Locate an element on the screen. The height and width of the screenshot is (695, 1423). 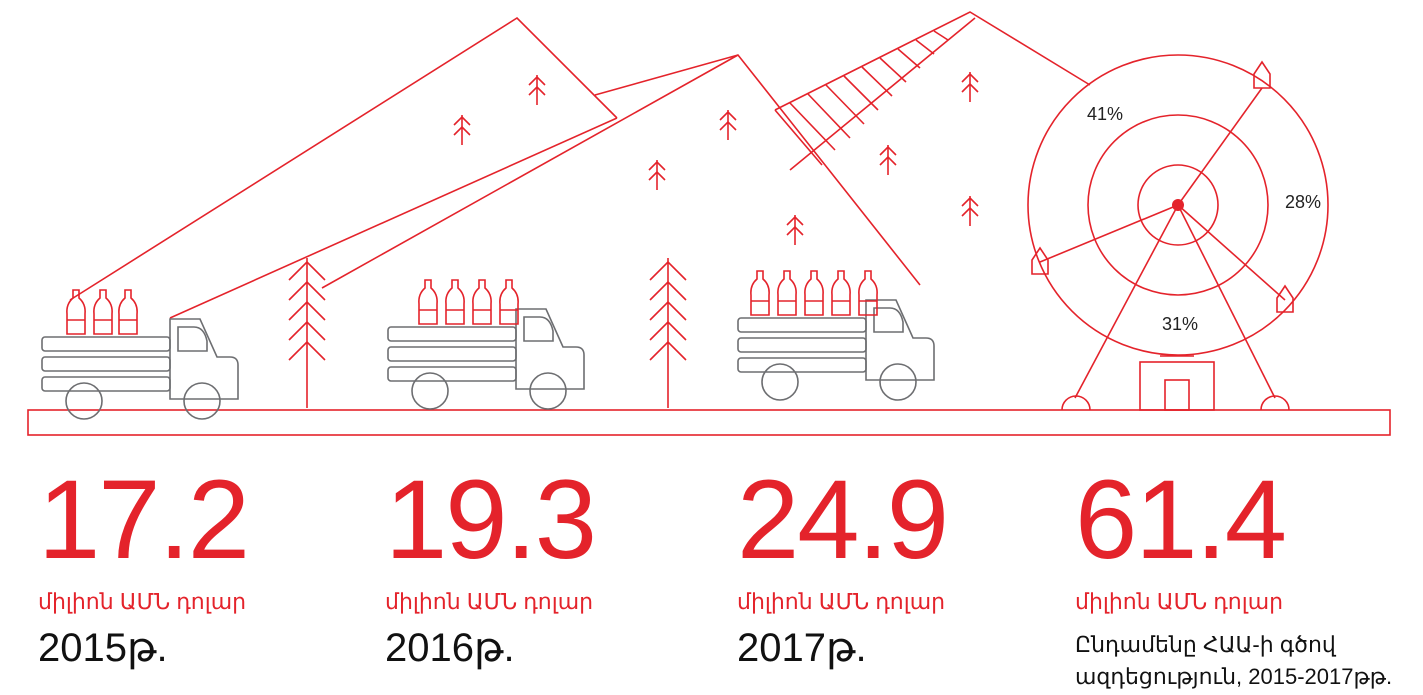
stat-block: 17.2 միլիոն ԱՄՆ դոլար 2015թ. is located at coordinates (208, 564).